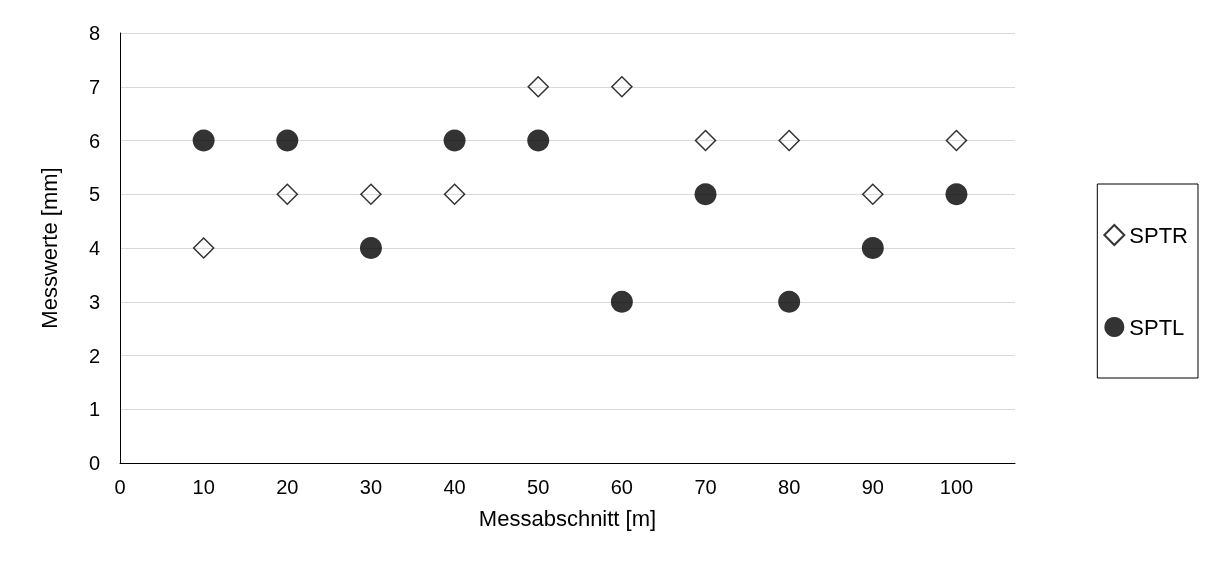  I want to click on y-tick-label: 5, so click(94, 194).